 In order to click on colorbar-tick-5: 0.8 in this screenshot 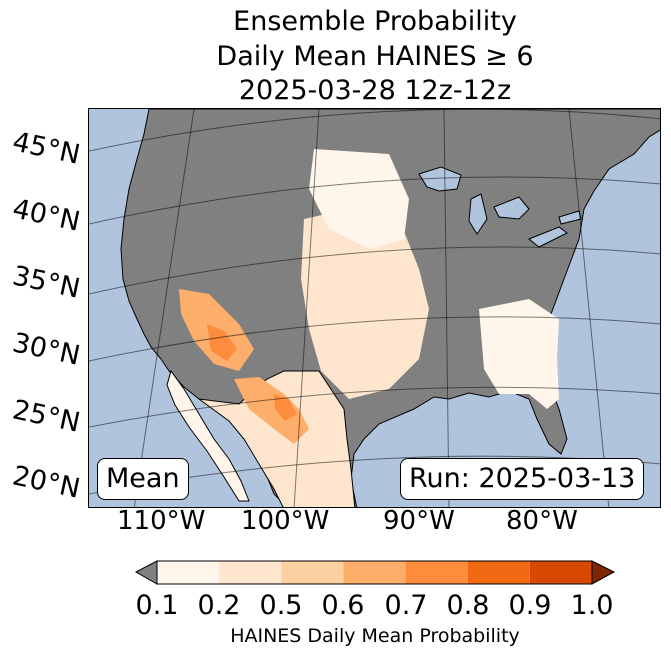, I will do `click(468, 605)`.